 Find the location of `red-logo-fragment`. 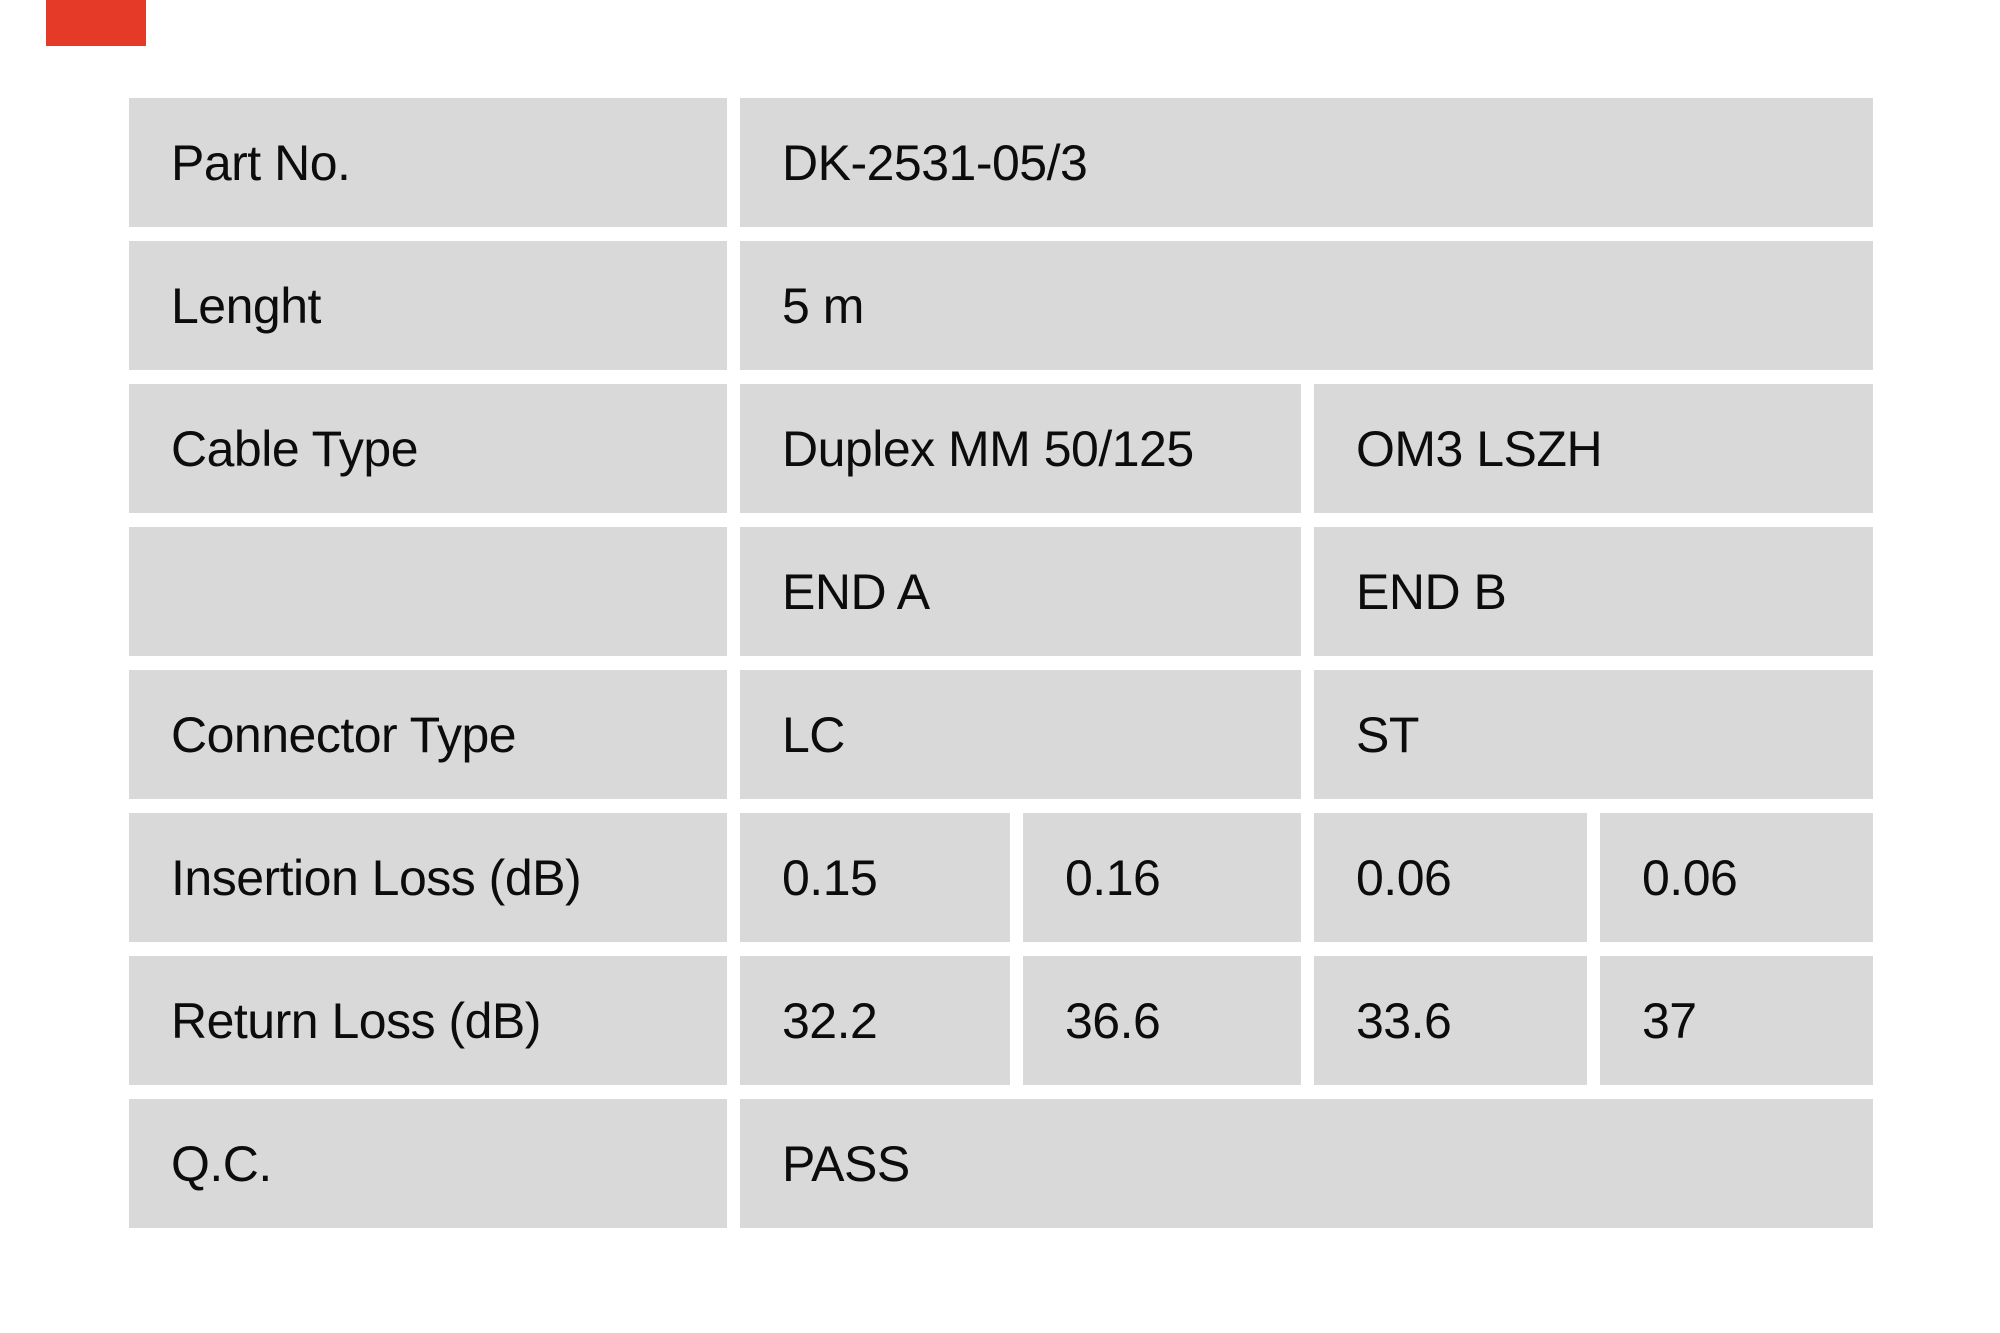

red-logo-fragment is located at coordinates (96, 23).